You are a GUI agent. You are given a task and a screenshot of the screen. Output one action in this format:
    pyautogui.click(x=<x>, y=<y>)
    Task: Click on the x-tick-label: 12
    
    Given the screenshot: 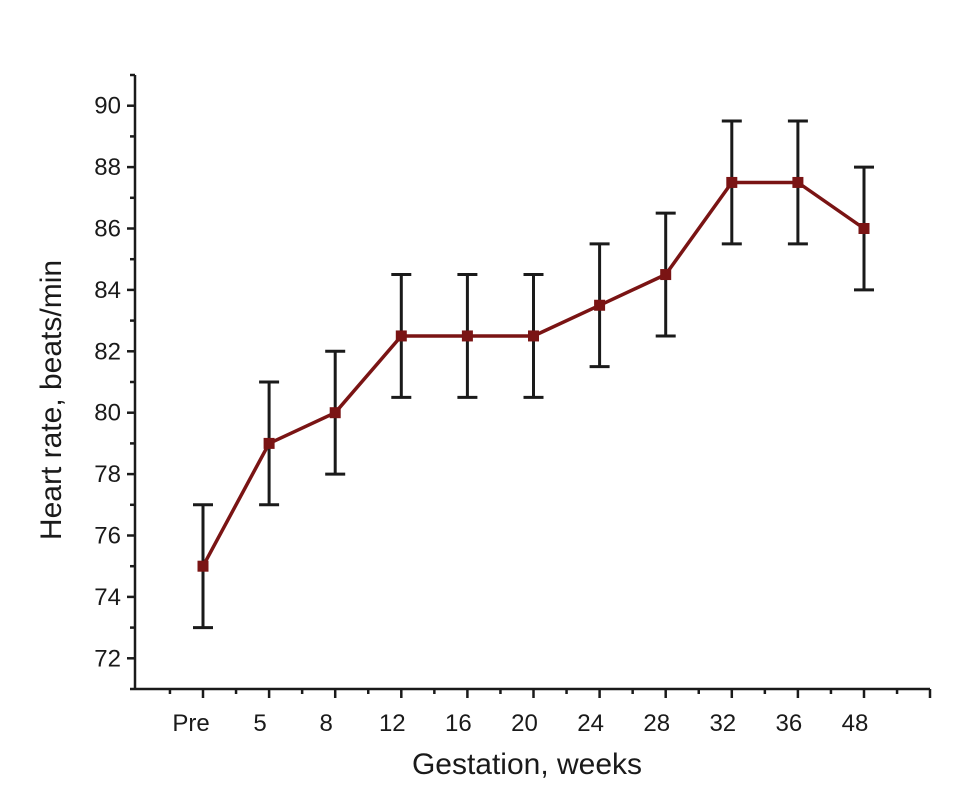 What is the action you would take?
    pyautogui.click(x=392, y=723)
    